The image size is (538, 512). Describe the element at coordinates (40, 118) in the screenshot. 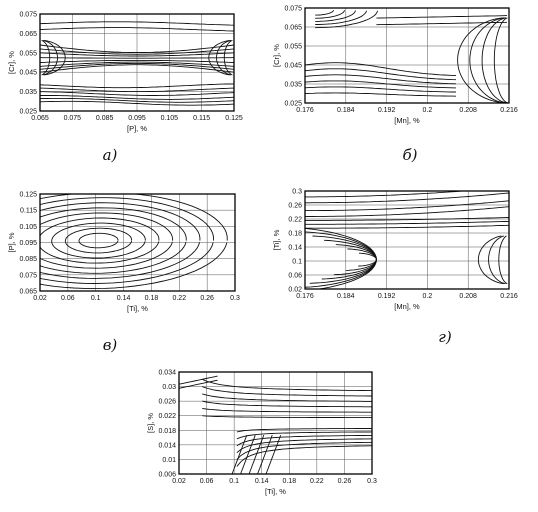

I see `x-tick-label: 0.065` at that location.